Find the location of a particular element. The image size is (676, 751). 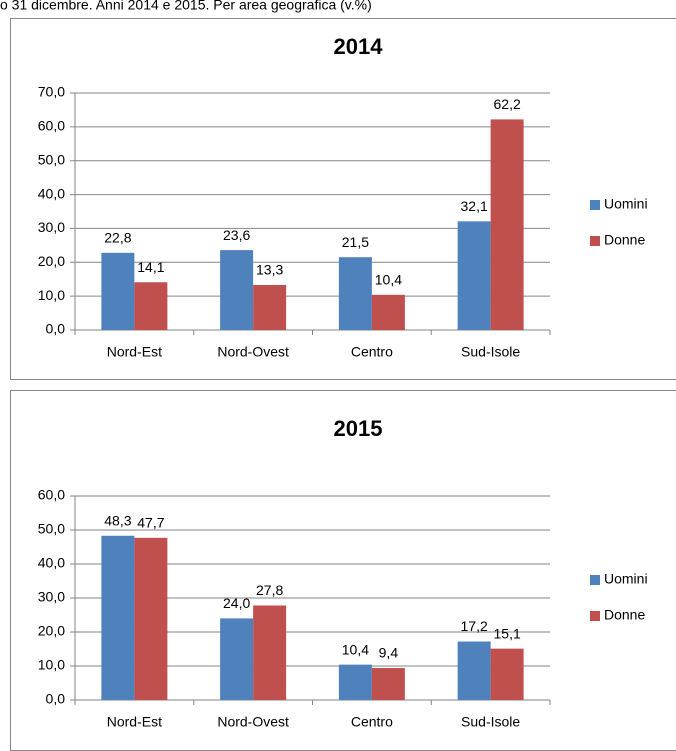

chart-title: 2014 is located at coordinates (359, 46).